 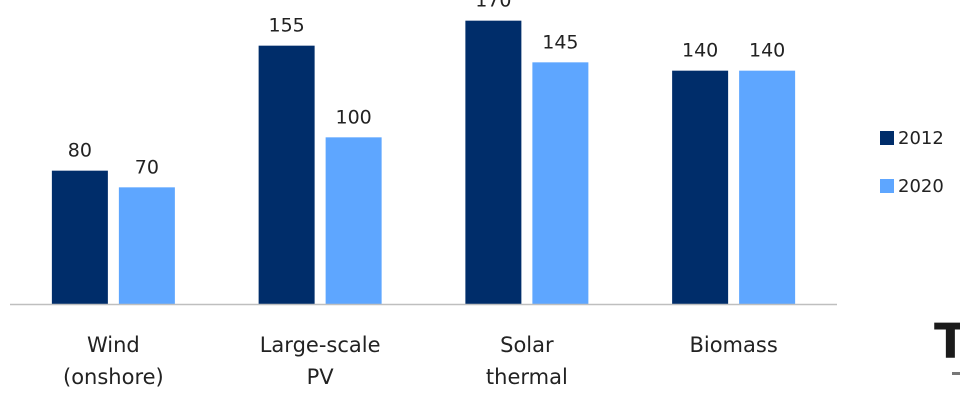 What do you see at coordinates (767, 51) in the screenshot?
I see `data-label-2020-3: 140` at bounding box center [767, 51].